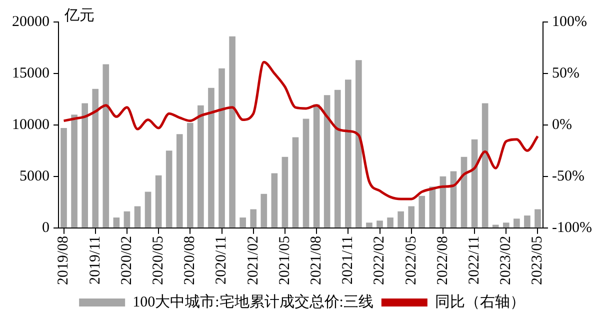 The width and height of the screenshot is (598, 328). What do you see at coordinates (568, 176) in the screenshot?
I see `y2-tick-label: -50%` at bounding box center [568, 176].